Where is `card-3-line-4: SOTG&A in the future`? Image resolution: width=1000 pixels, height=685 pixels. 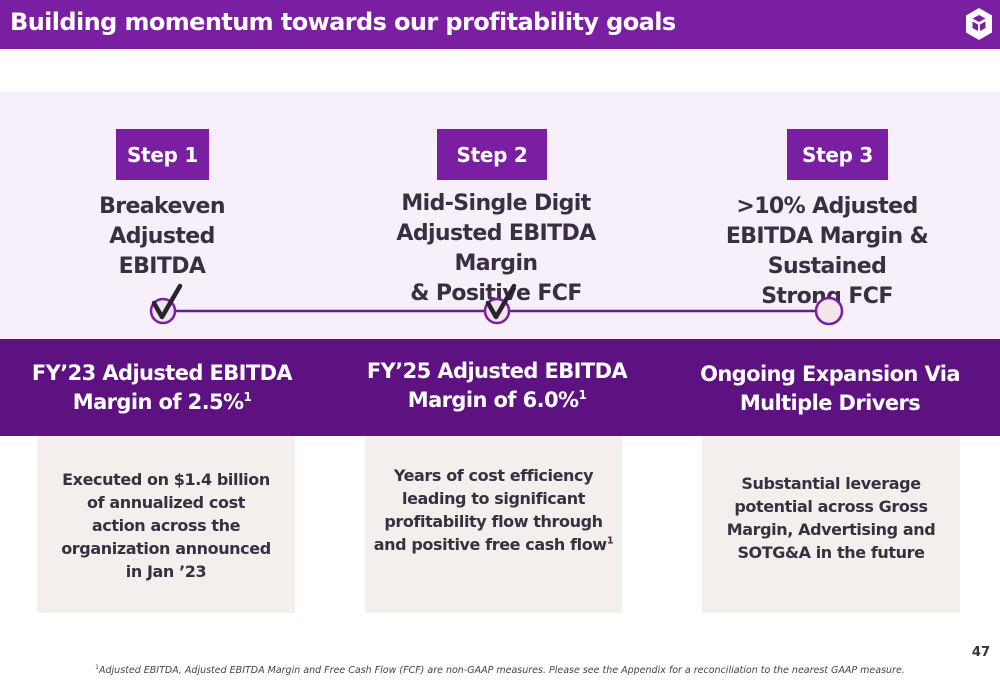
card-3-line-4: SOTG&A in the future is located at coordinates (831, 552).